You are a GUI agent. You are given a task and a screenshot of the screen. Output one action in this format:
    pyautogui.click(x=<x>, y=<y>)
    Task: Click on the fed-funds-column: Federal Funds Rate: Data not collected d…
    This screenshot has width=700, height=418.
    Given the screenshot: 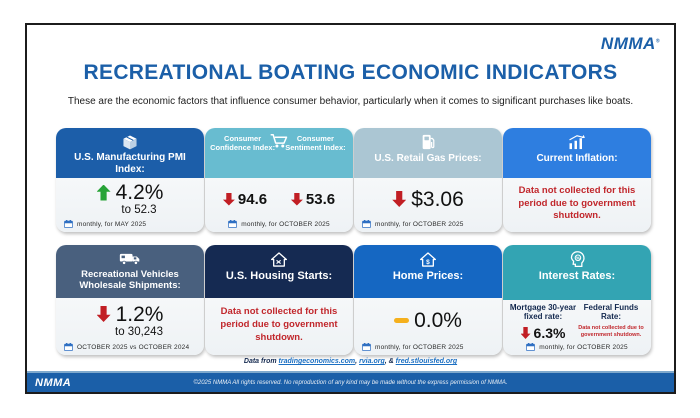 What is the action you would take?
    pyautogui.click(x=611, y=322)
    